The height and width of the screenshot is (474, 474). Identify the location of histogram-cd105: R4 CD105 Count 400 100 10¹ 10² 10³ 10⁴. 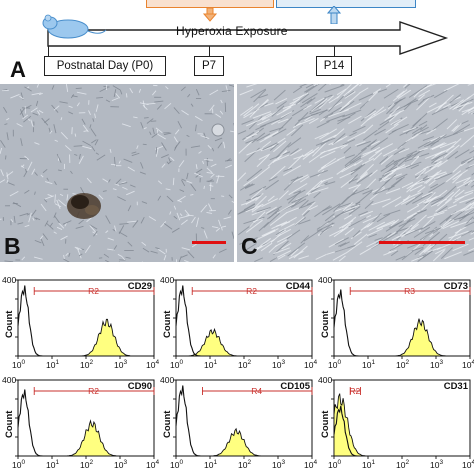
(238, 418).